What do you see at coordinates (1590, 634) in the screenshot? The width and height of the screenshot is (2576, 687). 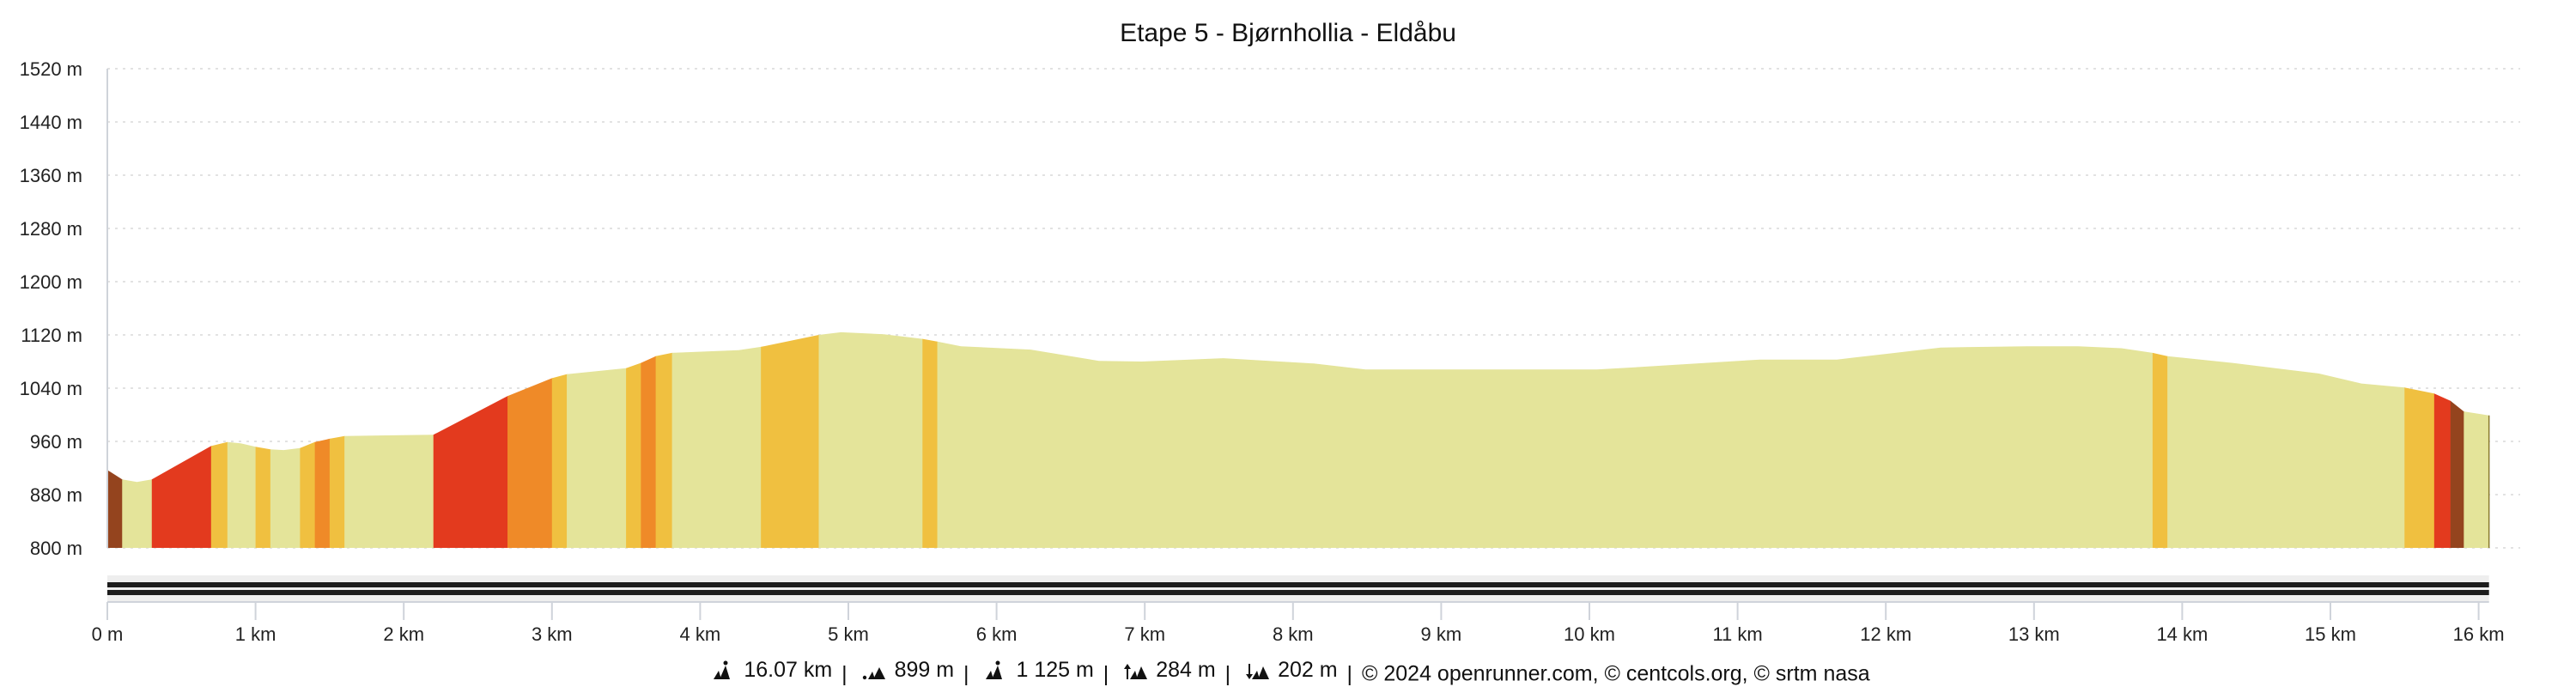 I see `x-tick-label: 10 km` at bounding box center [1590, 634].